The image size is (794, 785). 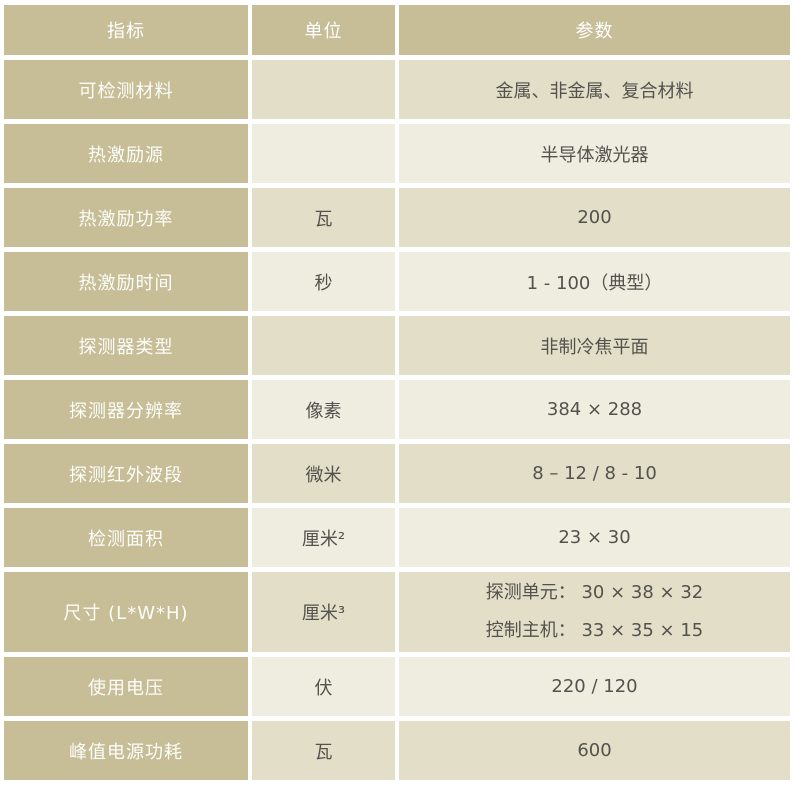 What do you see at coordinates (126, 281) in the screenshot?
I see `cell-indicator: 热激励时间` at bounding box center [126, 281].